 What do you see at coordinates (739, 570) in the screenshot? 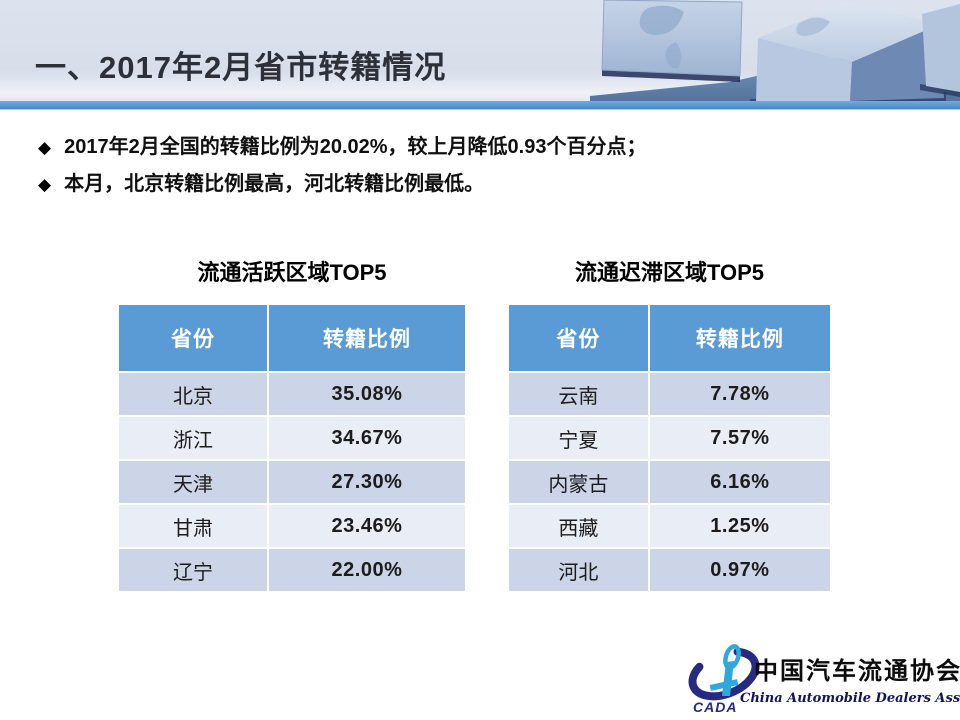
I see `value-cell: 0.97%` at bounding box center [739, 570].